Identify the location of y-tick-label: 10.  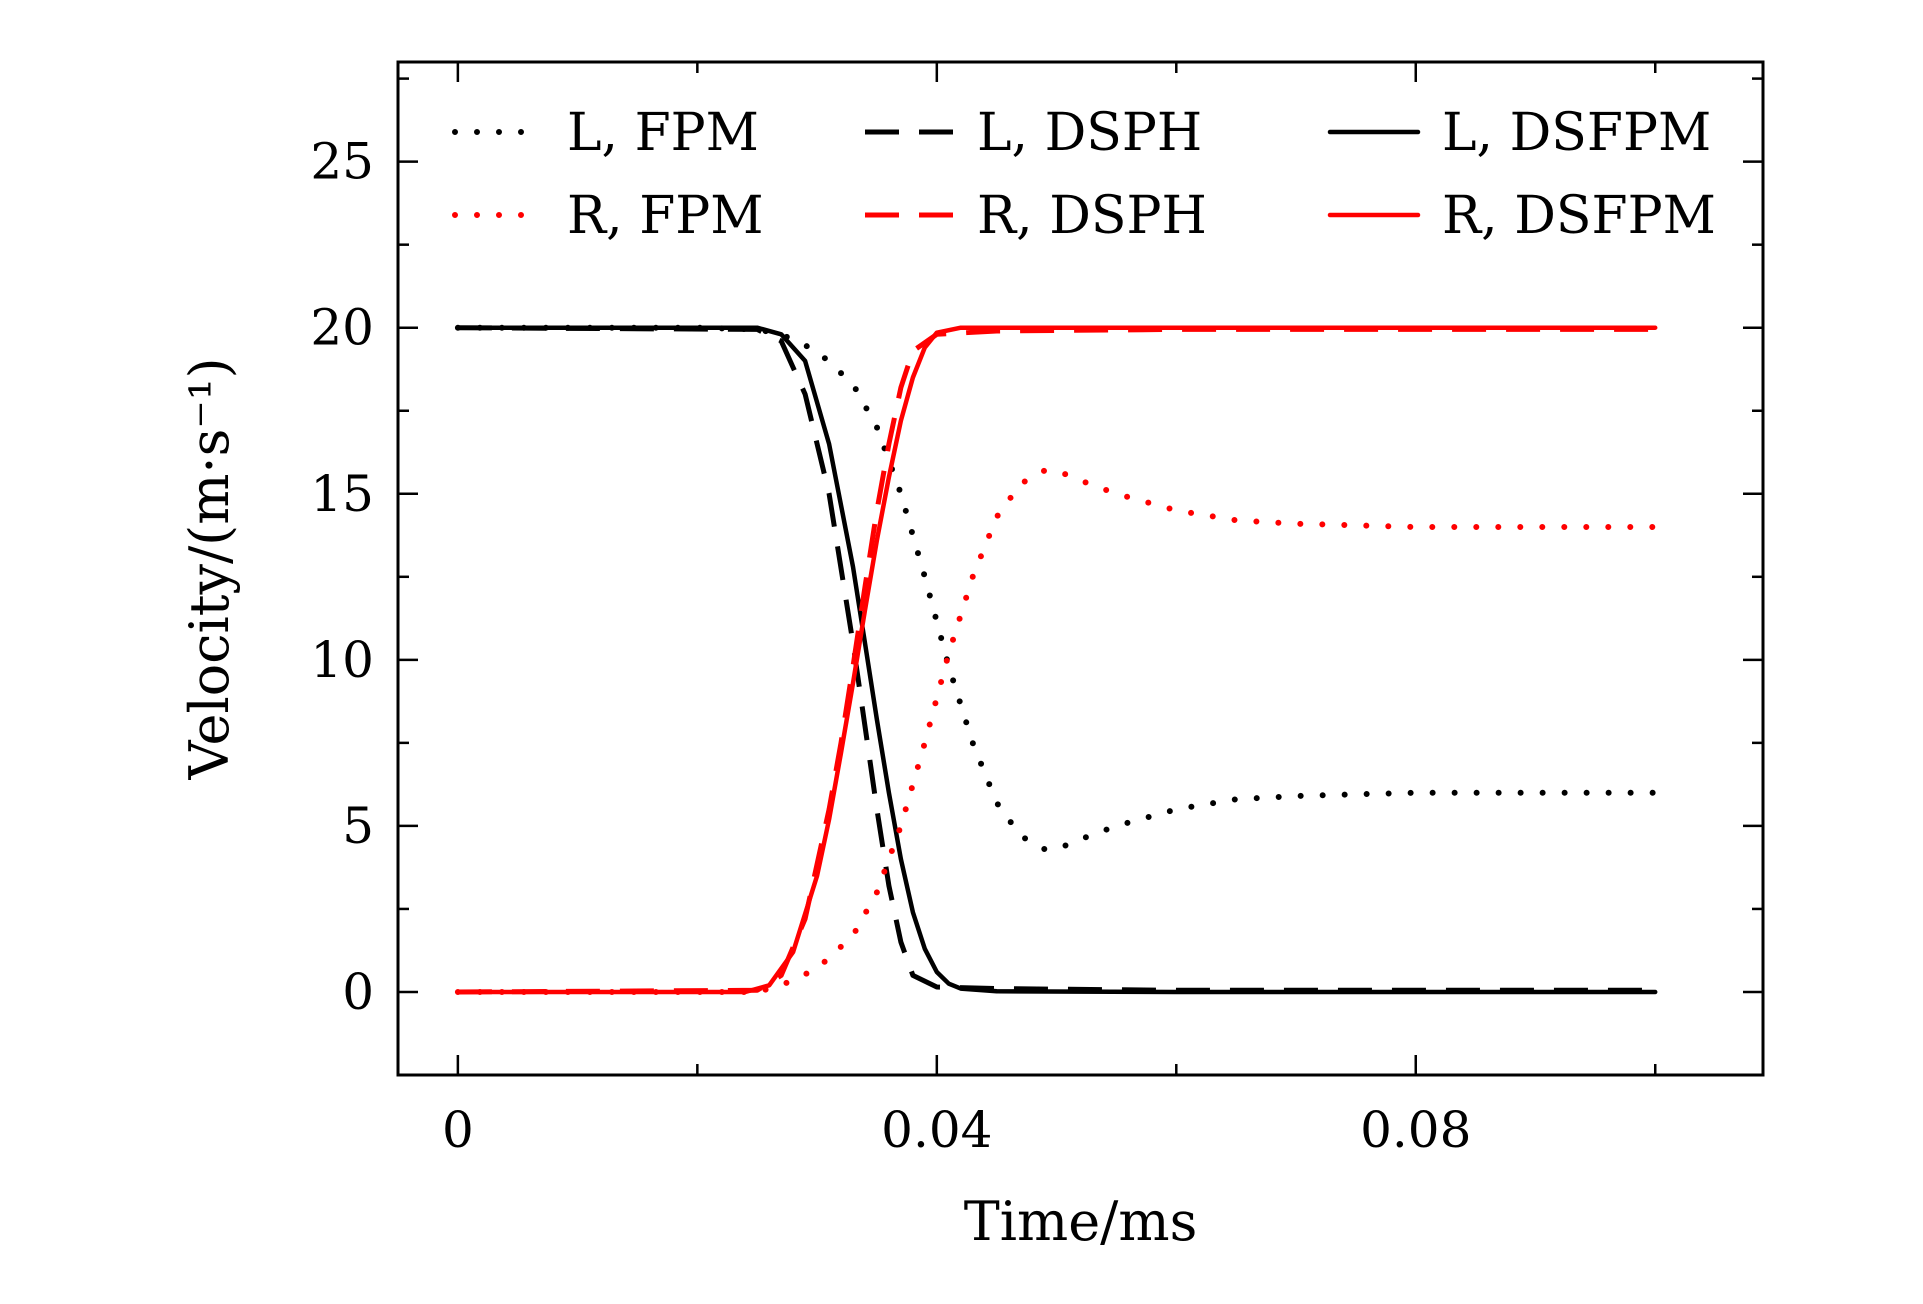
(342, 660).